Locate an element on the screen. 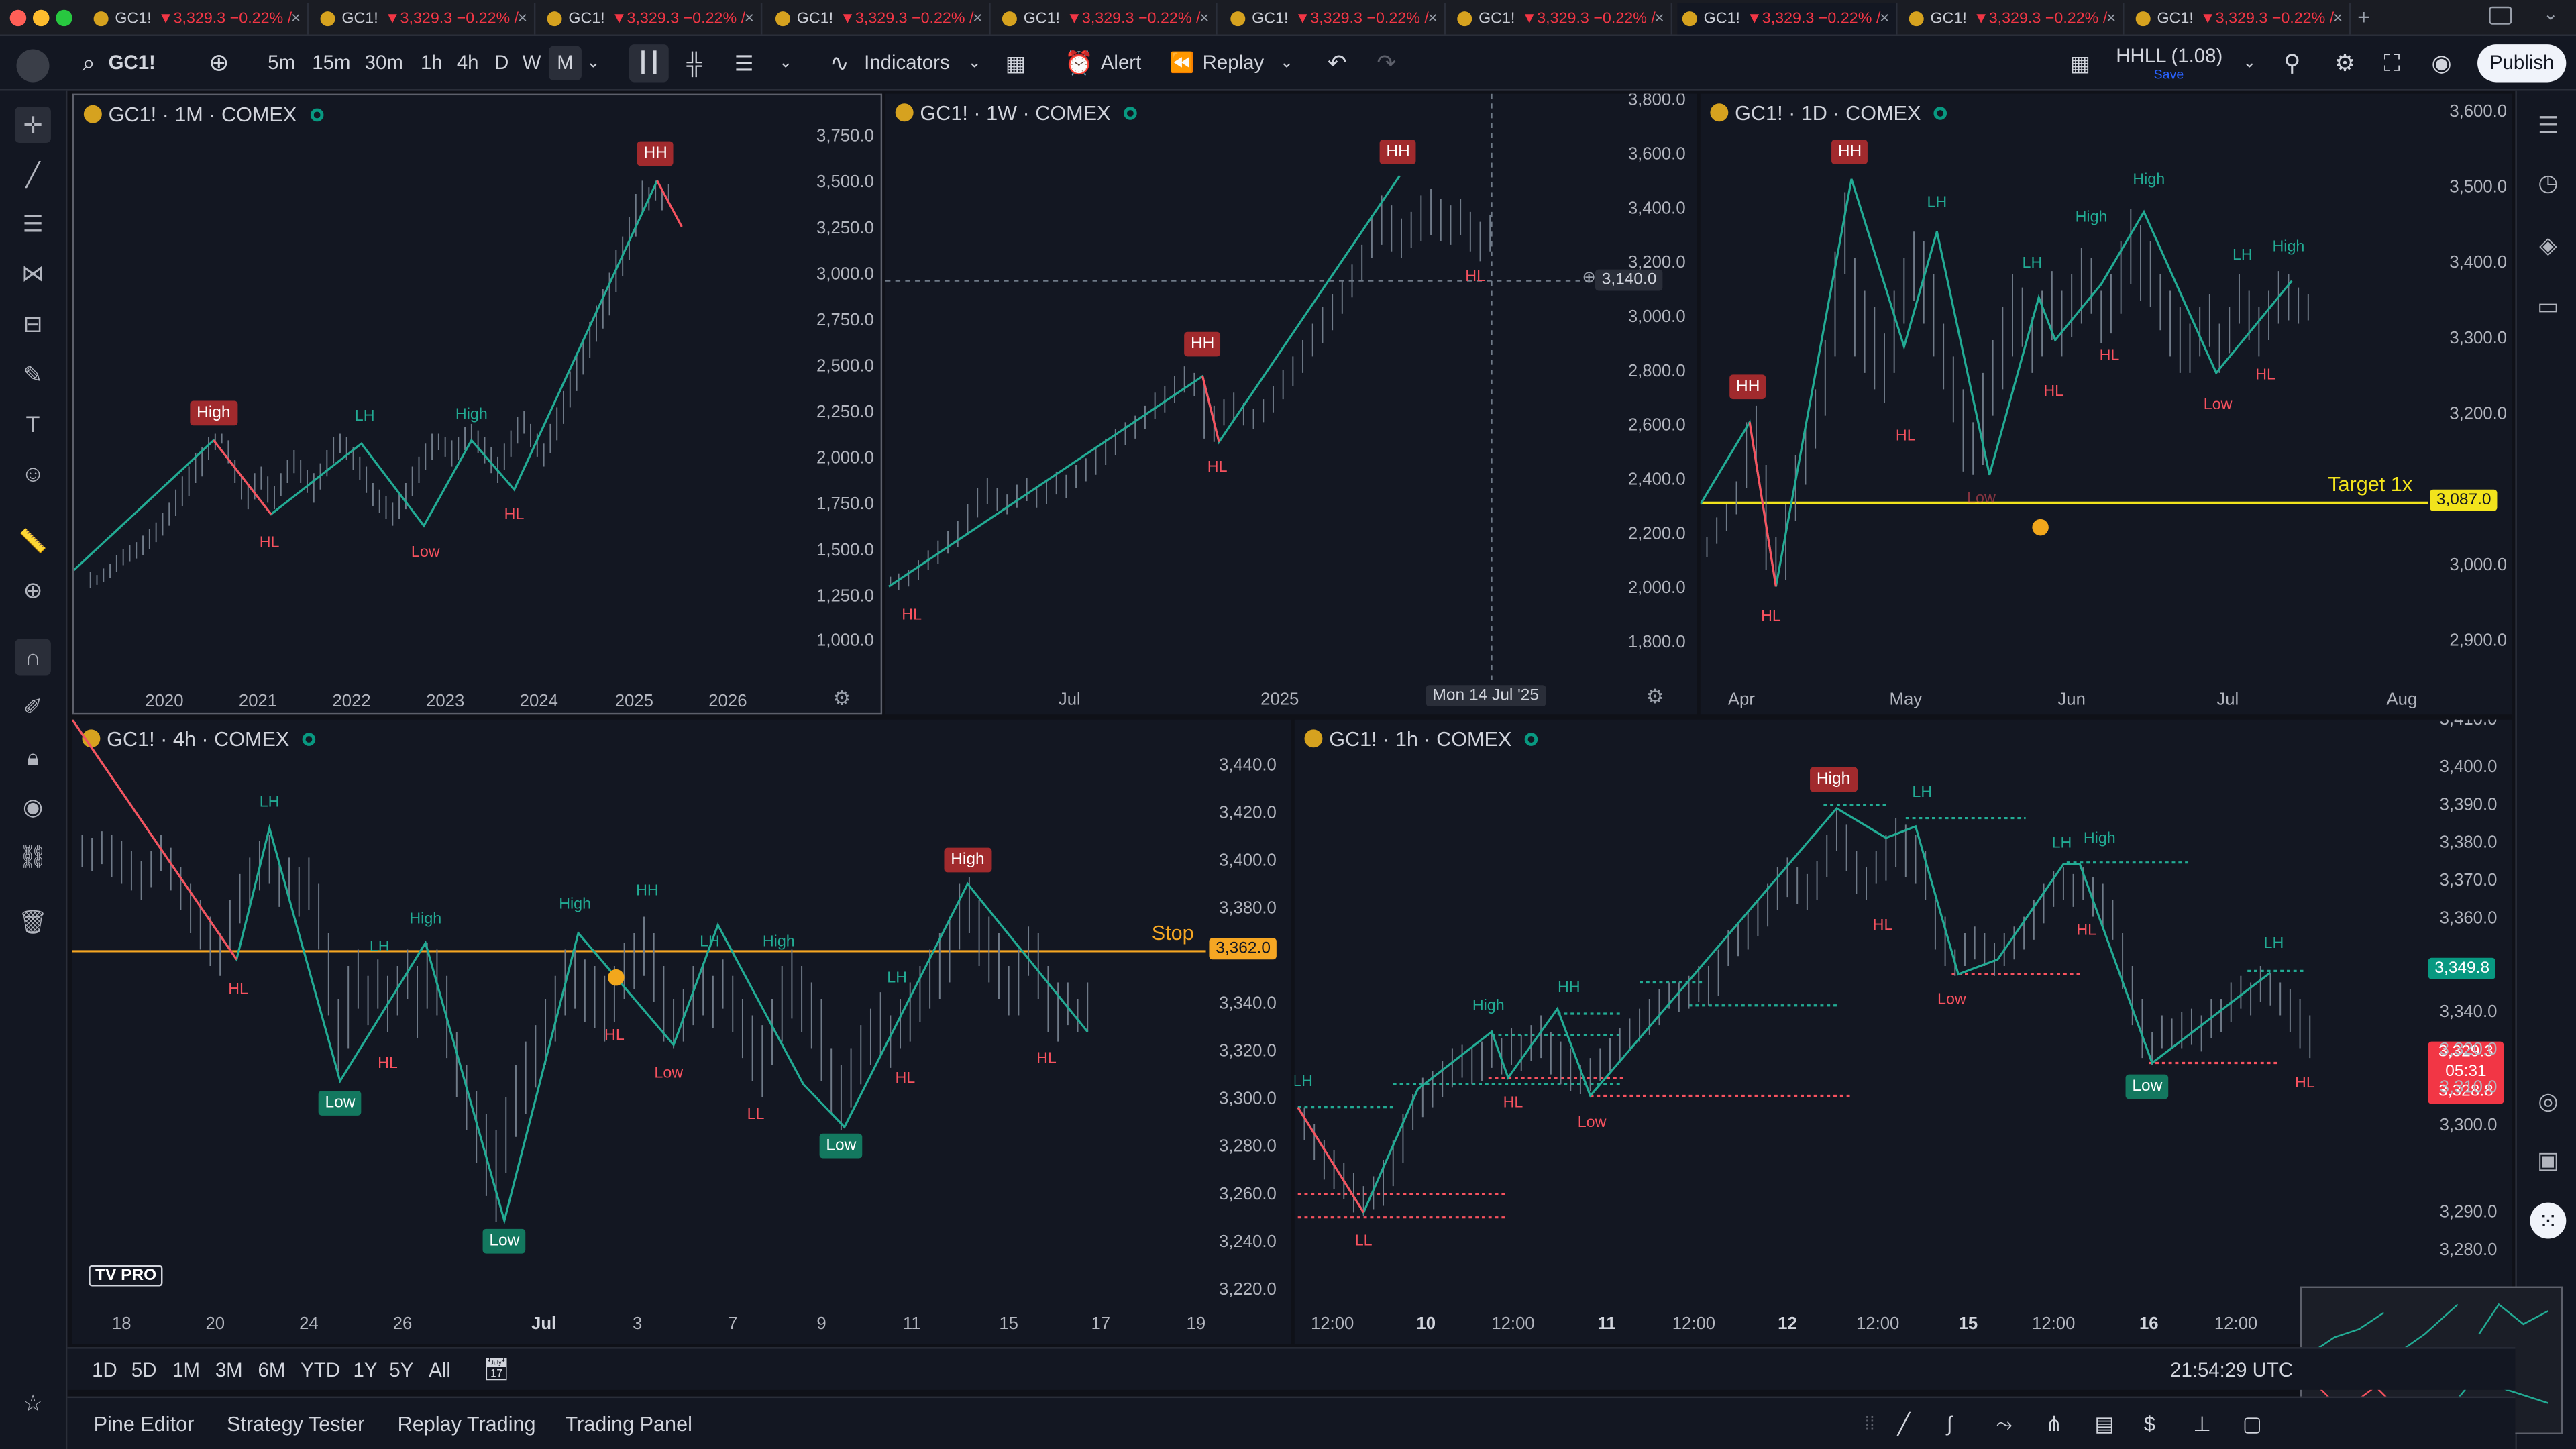  target-icon: ◎ is located at coordinates (2548, 1100).